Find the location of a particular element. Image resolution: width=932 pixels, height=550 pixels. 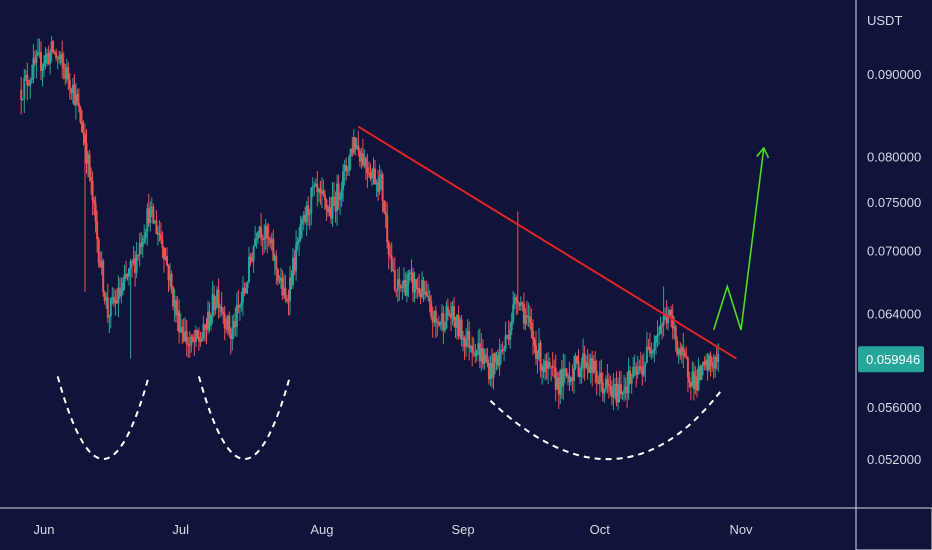

price-tick-label: 0.080000 is located at coordinates (894, 157).